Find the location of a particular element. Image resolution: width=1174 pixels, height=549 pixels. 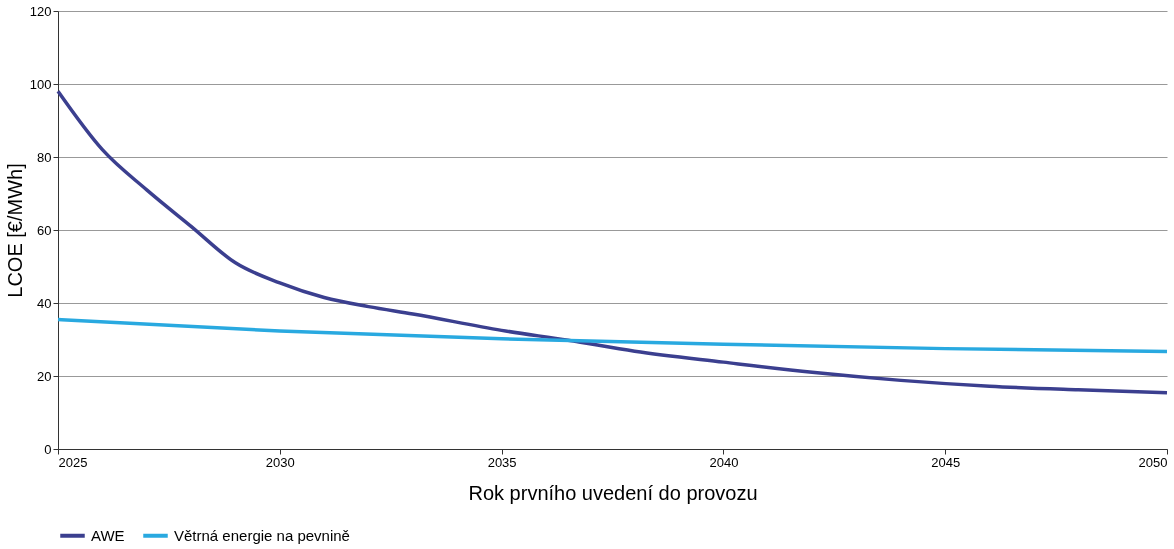

y-tick-label: 80 is located at coordinates (44, 157).